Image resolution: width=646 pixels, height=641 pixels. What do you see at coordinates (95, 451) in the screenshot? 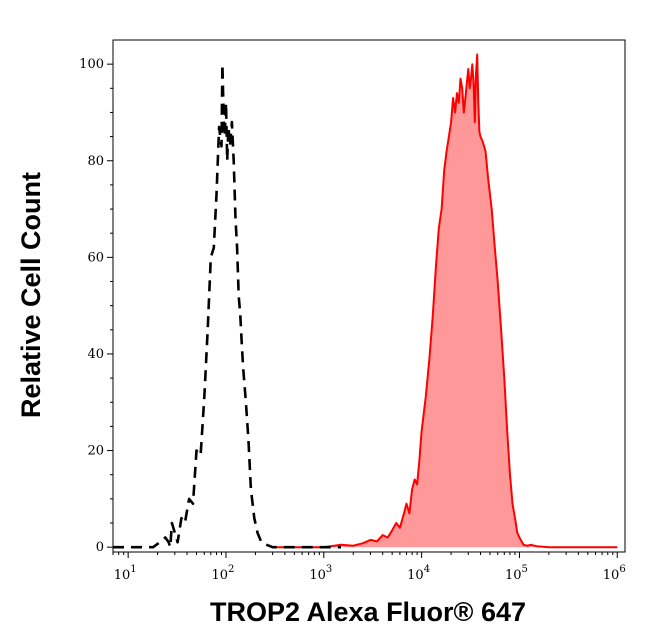
I see `y-tick-label: 20` at bounding box center [95, 451].